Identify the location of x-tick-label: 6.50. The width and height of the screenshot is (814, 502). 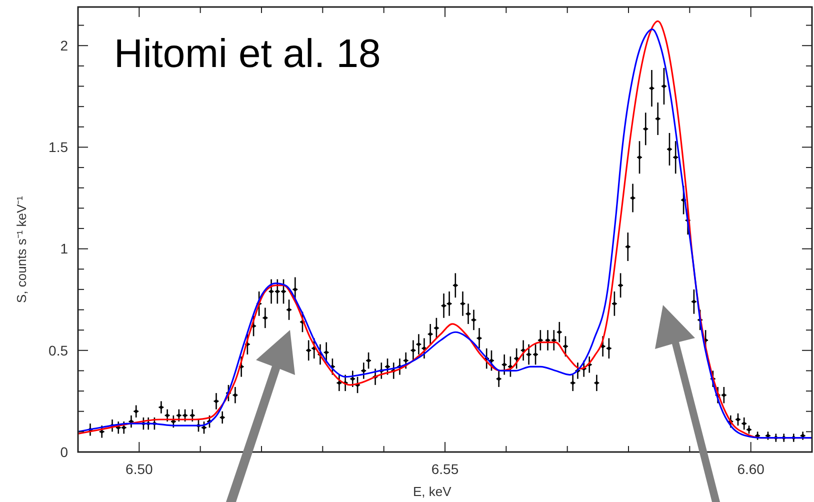
(140, 469).